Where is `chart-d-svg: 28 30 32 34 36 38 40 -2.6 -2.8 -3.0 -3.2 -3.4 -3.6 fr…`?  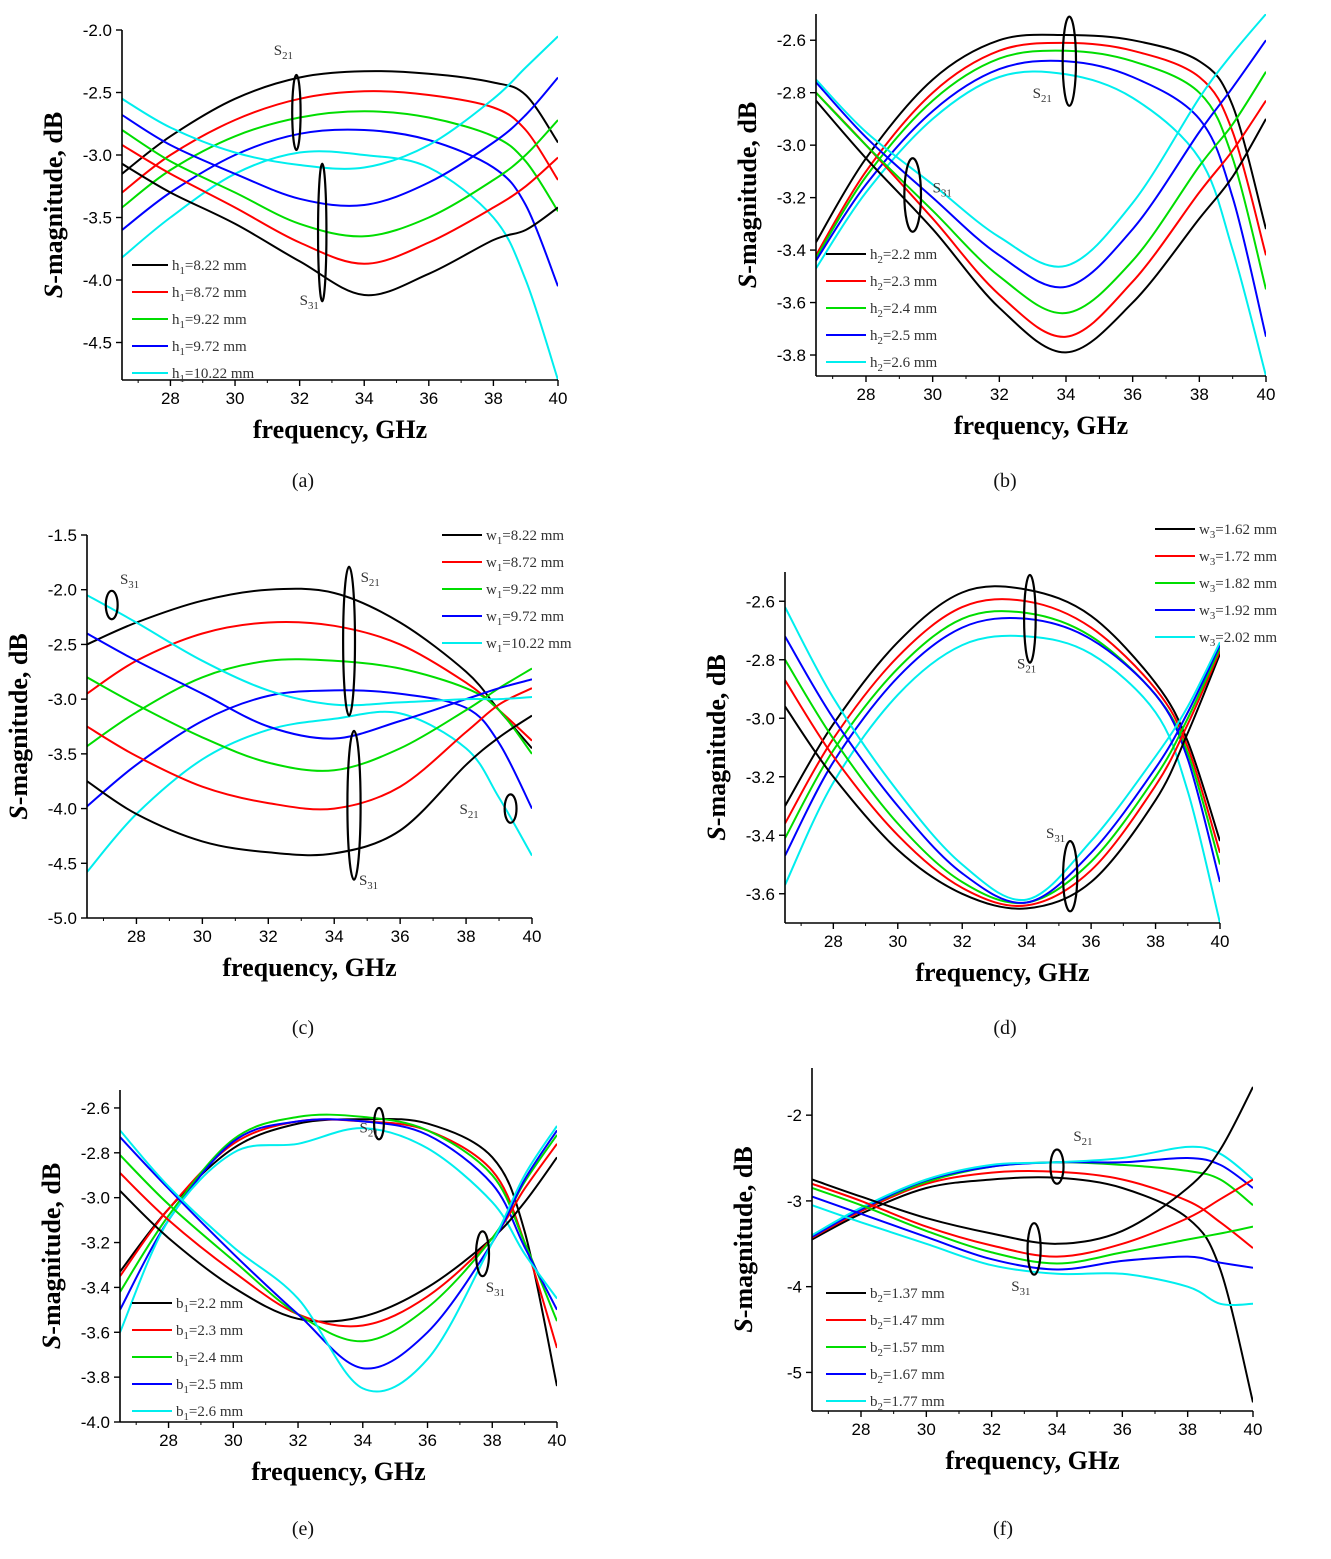 chart-d-svg: 28 30 32 34 36 38 40 -2.6 -2.8 -3.0 -3.2 -3.4 -3.6 fr… is located at coordinates (989, 754).